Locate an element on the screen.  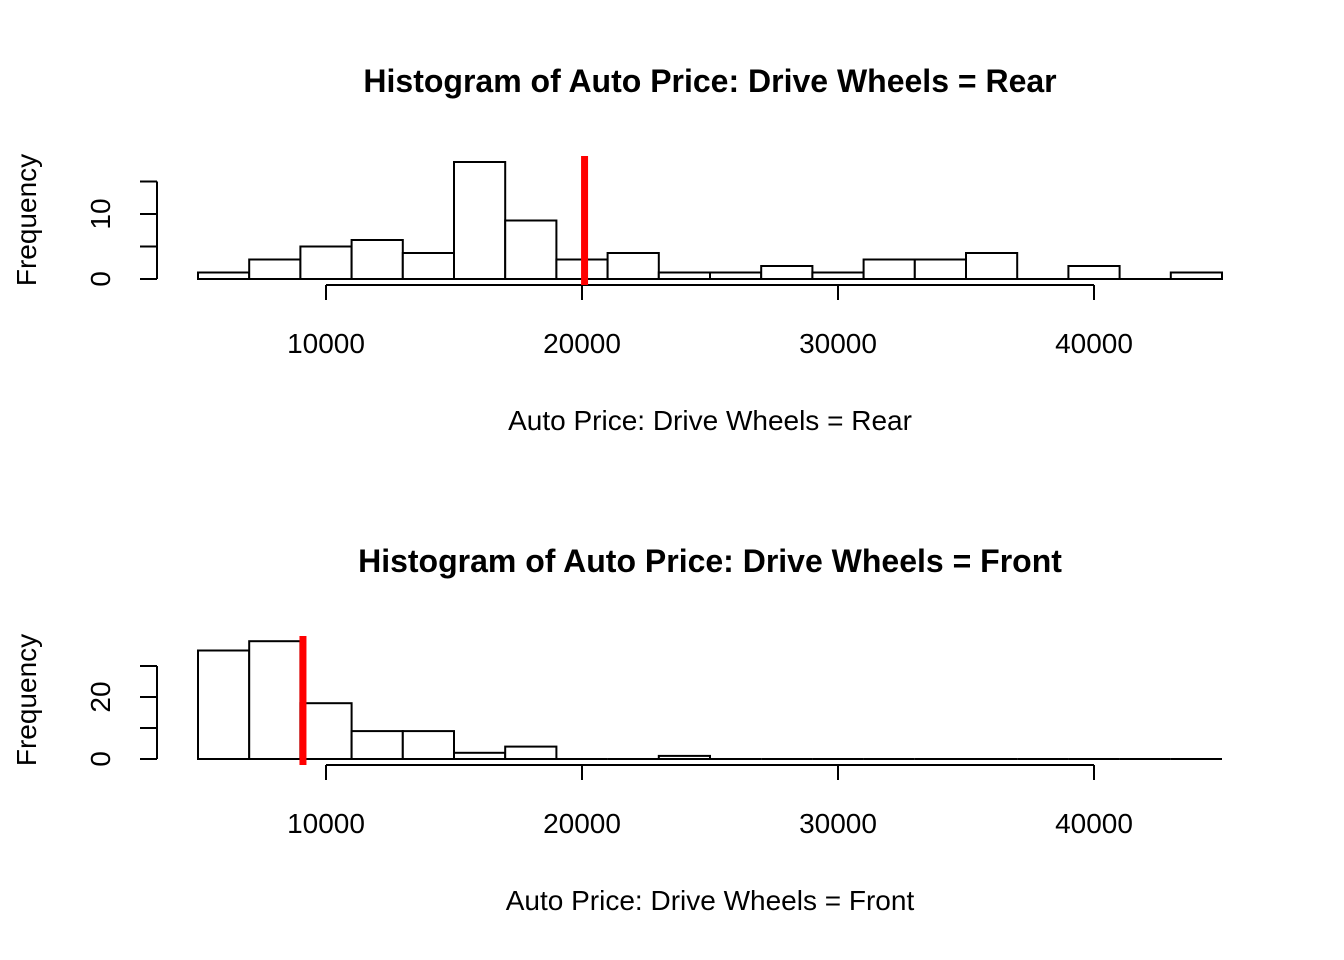
y-tick-label: 10 is located at coordinates (100, 213).